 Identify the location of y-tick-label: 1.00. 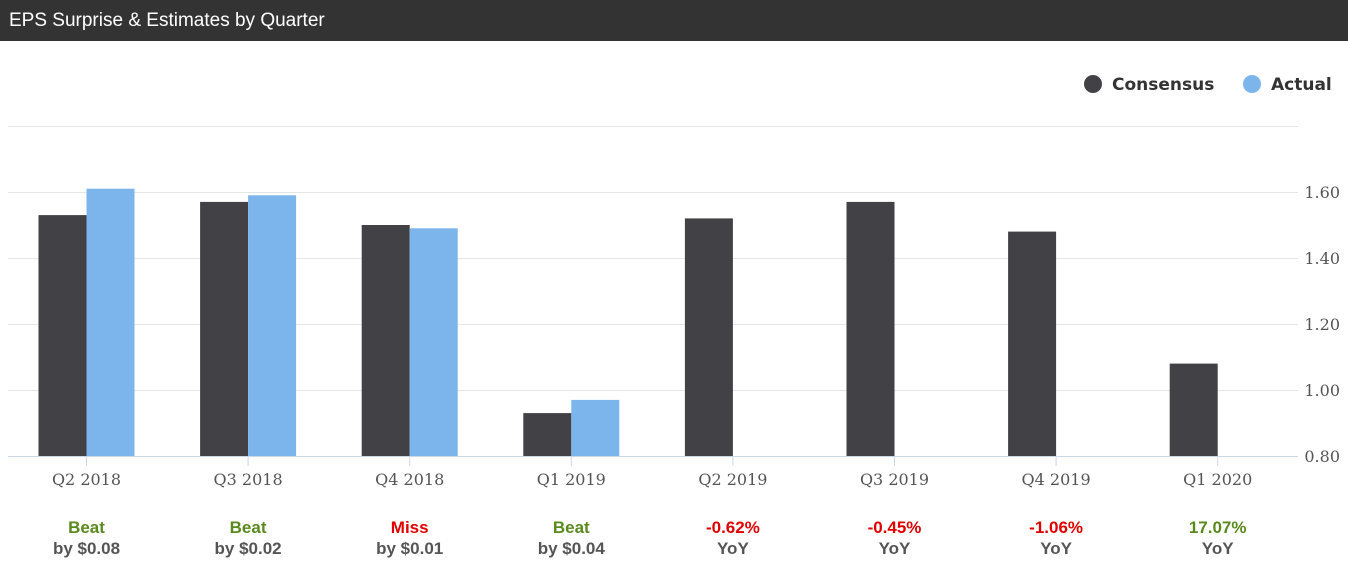
(1322, 390).